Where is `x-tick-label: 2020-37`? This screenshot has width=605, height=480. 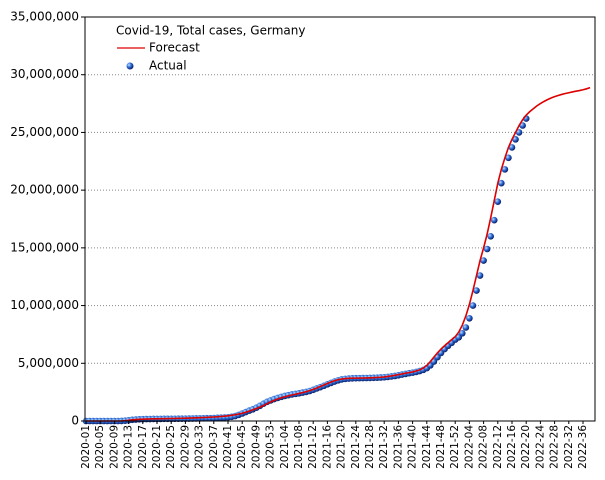
x-tick-label: 2020-37 is located at coordinates (214, 447).